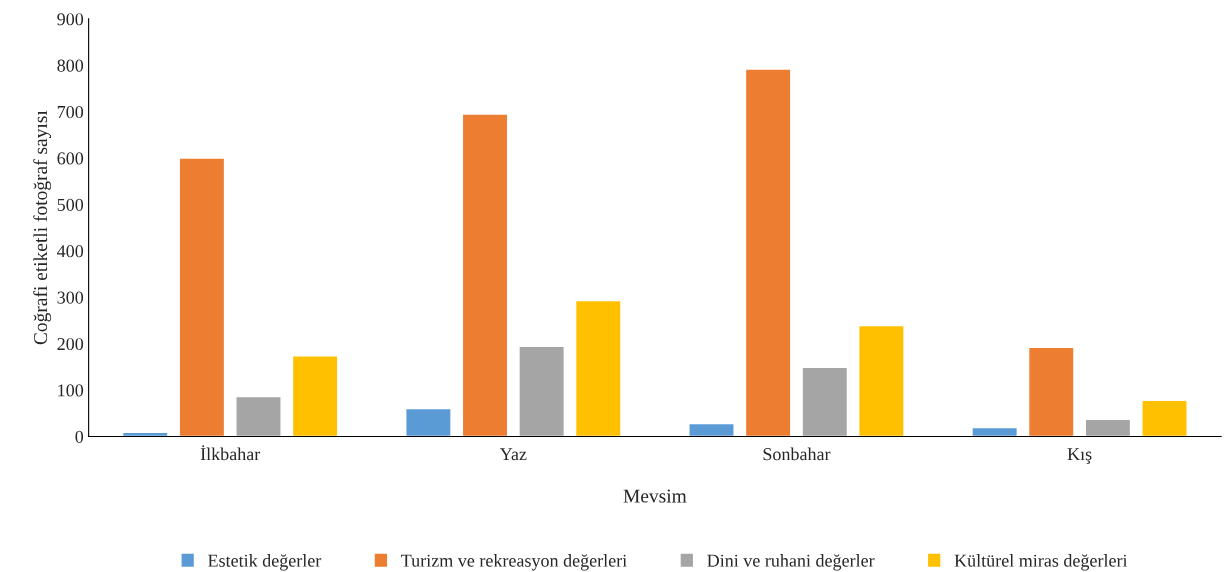 This screenshot has height=572, width=1231. Describe the element at coordinates (79, 436) in the screenshot. I see `y-tick-label: 0` at that location.